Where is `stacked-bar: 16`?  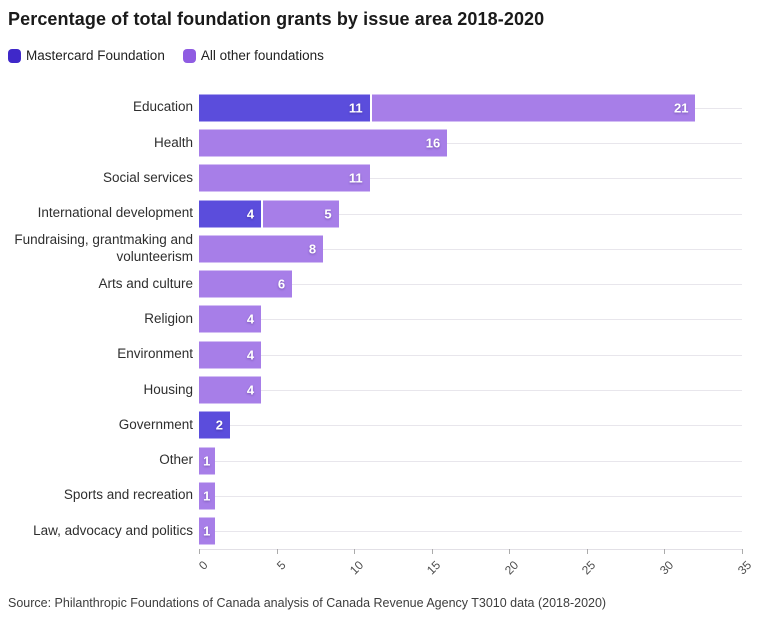
stacked-bar: 16 is located at coordinates (323, 143).